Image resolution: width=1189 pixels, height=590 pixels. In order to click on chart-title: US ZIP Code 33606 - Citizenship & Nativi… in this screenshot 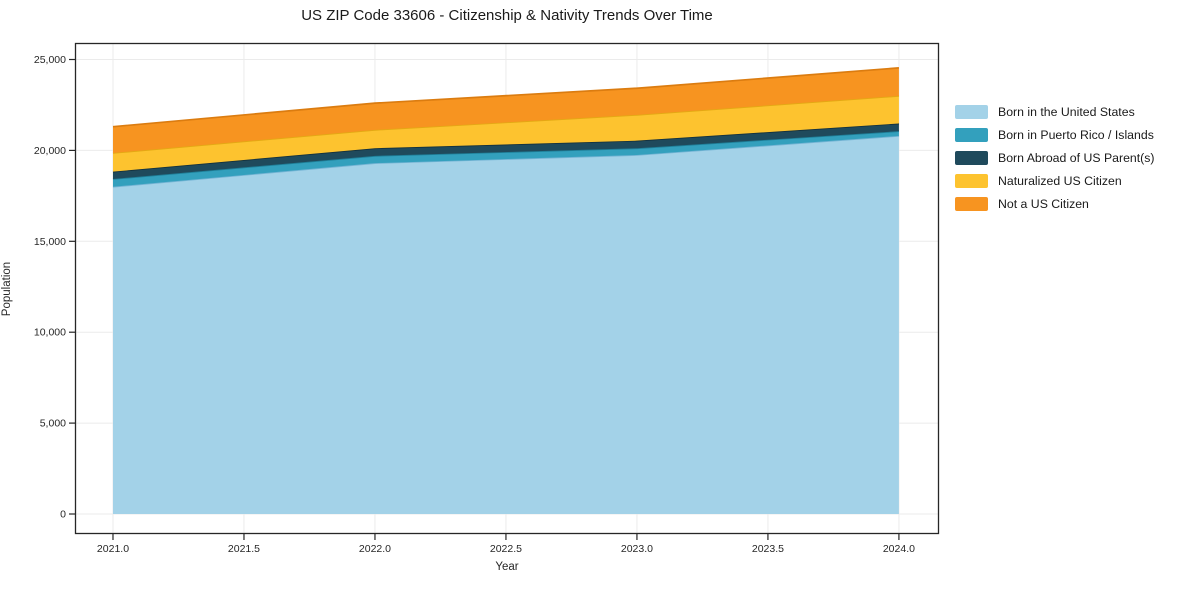, I will do `click(507, 15)`.